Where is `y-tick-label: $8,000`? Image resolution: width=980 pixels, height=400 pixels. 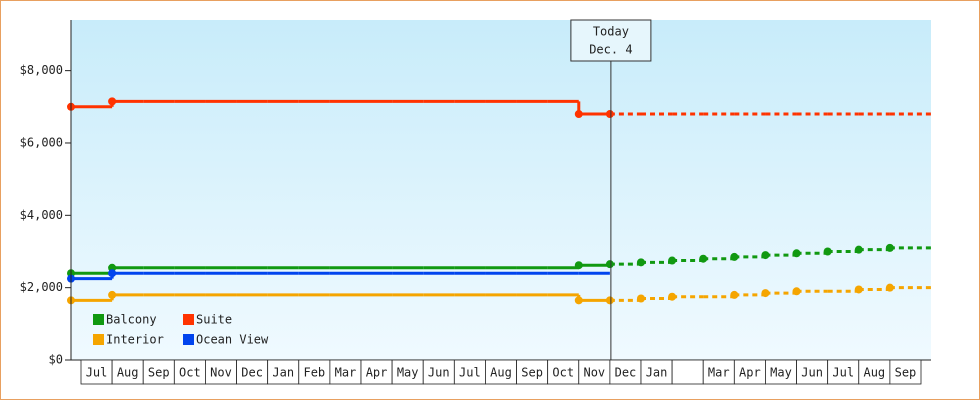 y-tick-label: $8,000 is located at coordinates (41, 70).